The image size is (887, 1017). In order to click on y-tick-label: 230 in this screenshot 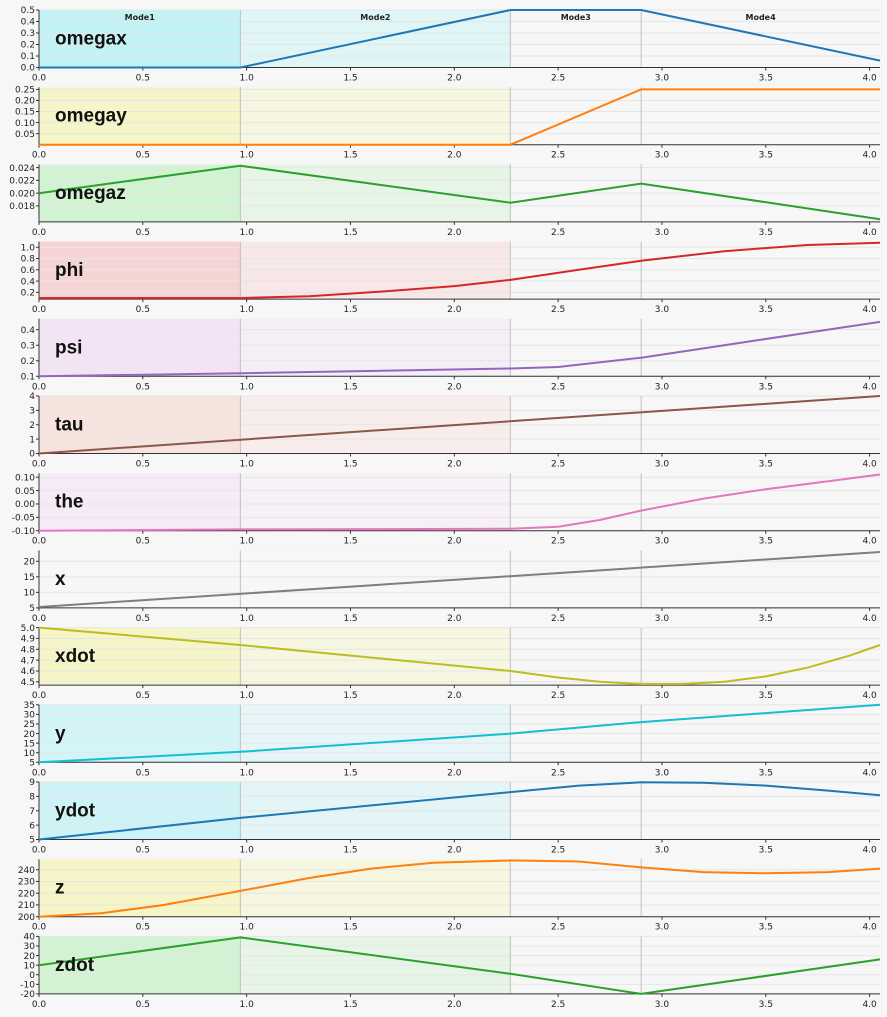, I will do `click(26, 883)`.